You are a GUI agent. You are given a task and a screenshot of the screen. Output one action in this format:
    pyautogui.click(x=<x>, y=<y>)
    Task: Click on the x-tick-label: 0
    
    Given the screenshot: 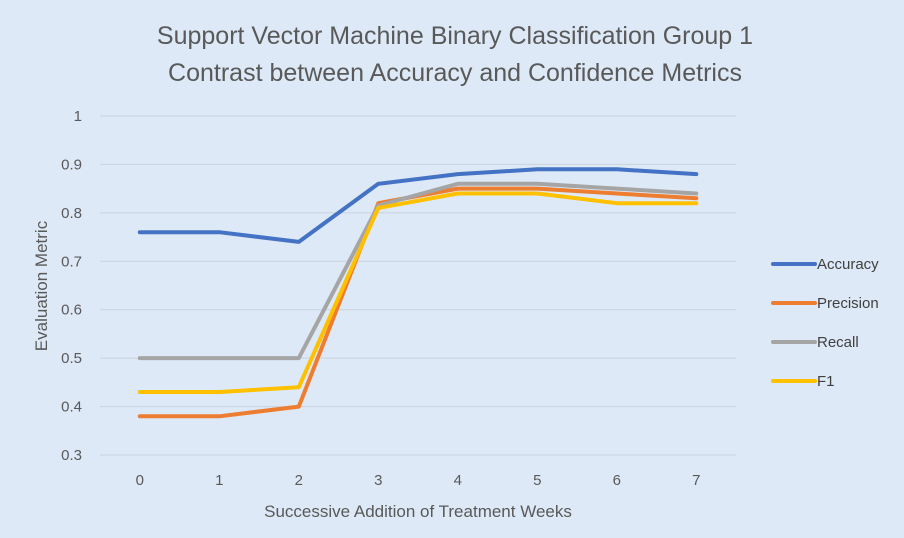 What is the action you would take?
    pyautogui.click(x=140, y=480)
    